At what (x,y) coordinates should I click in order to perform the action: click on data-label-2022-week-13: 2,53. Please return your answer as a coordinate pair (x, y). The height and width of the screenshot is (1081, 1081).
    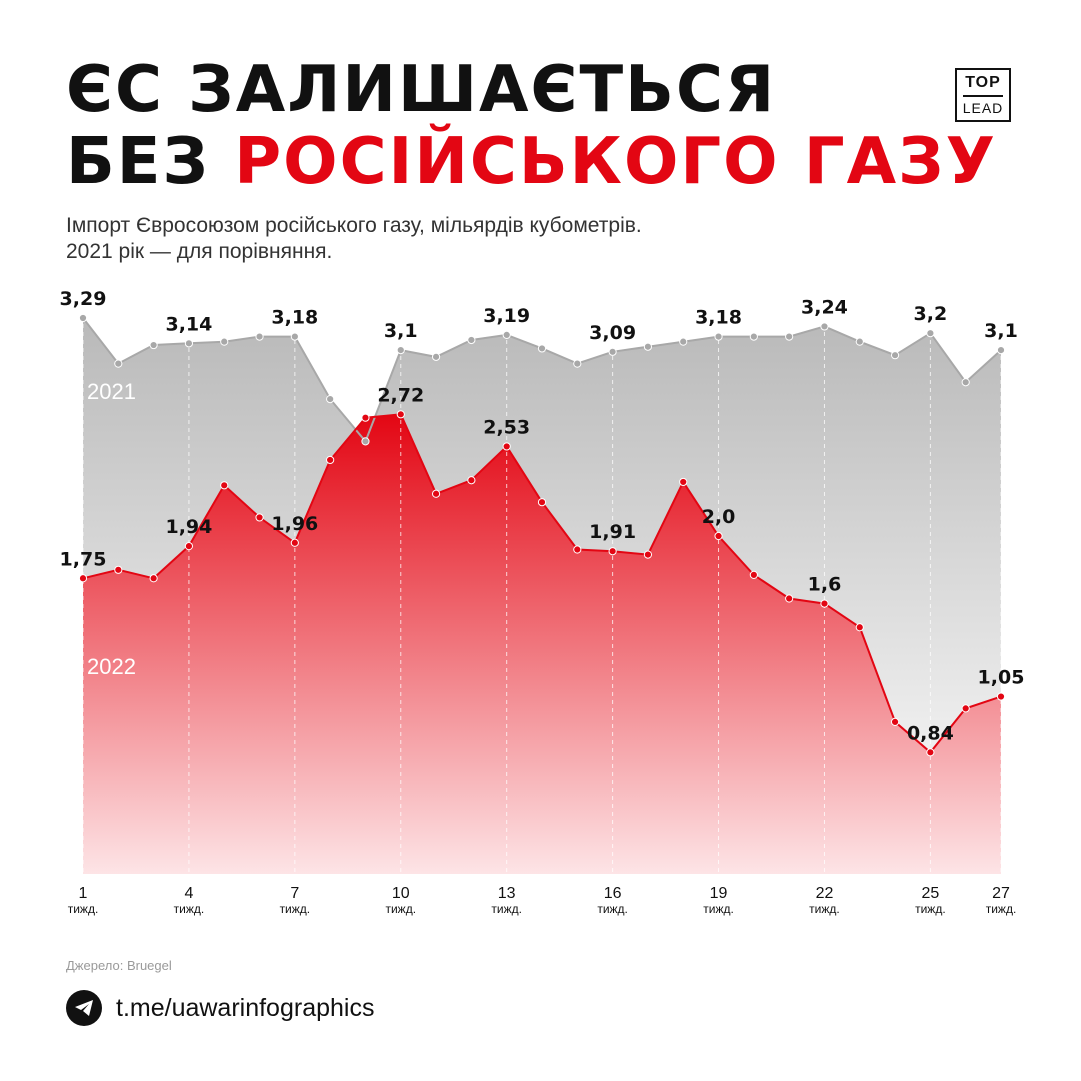
    Looking at the image, I should click on (506, 427).